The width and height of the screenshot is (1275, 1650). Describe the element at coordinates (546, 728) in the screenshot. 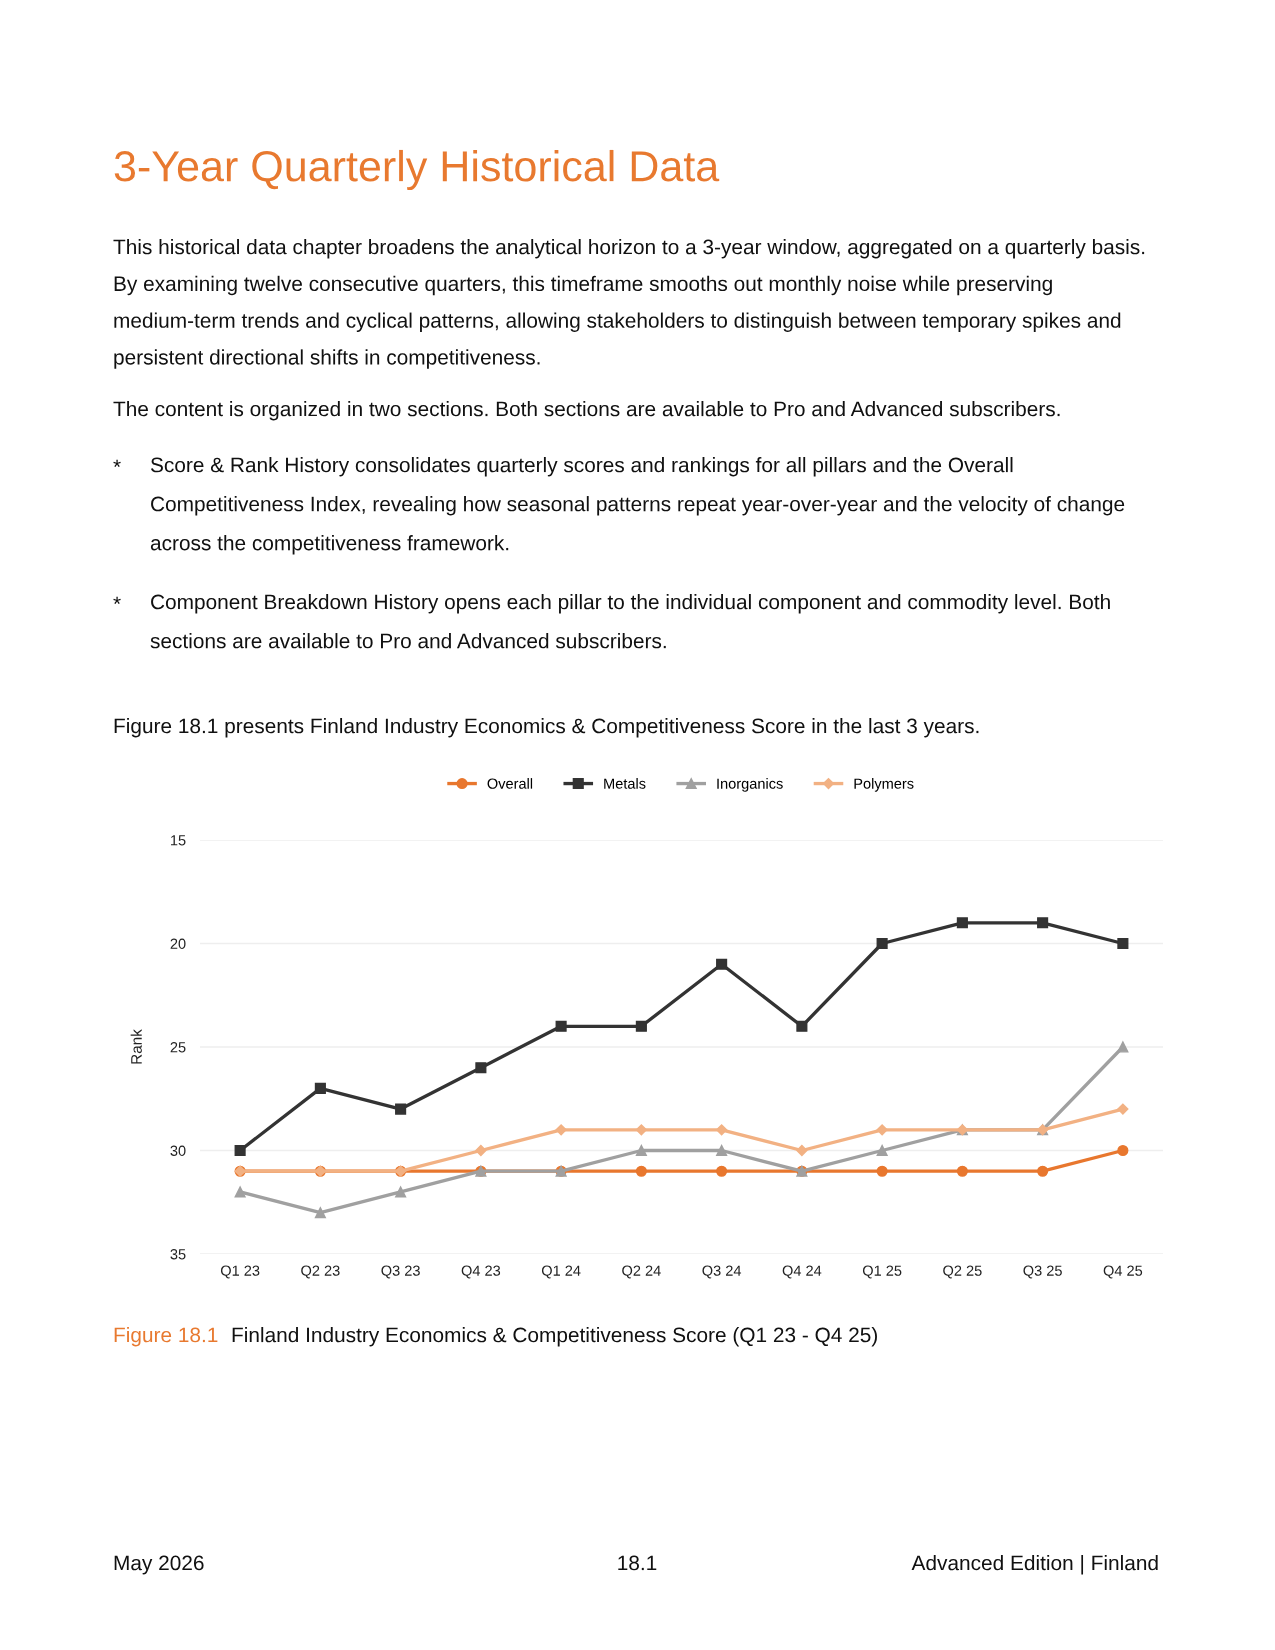

I see `caption: Figure 18.1 presents Finland Industry Economics & Competitiveness Score in the last 3 years.` at that location.